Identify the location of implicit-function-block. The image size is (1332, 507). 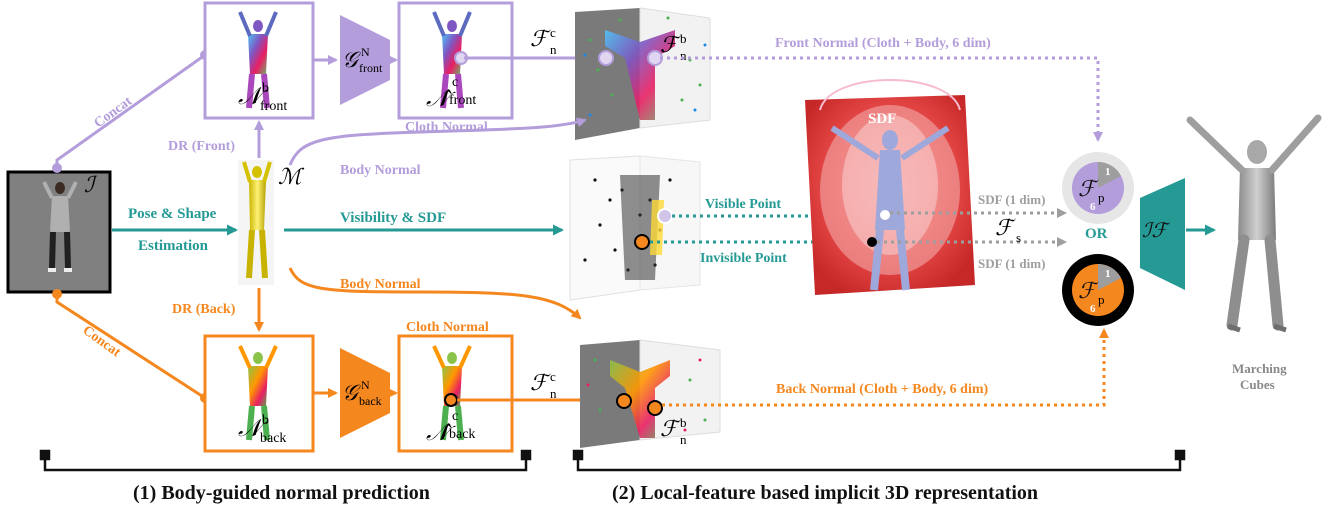
(1162, 234).